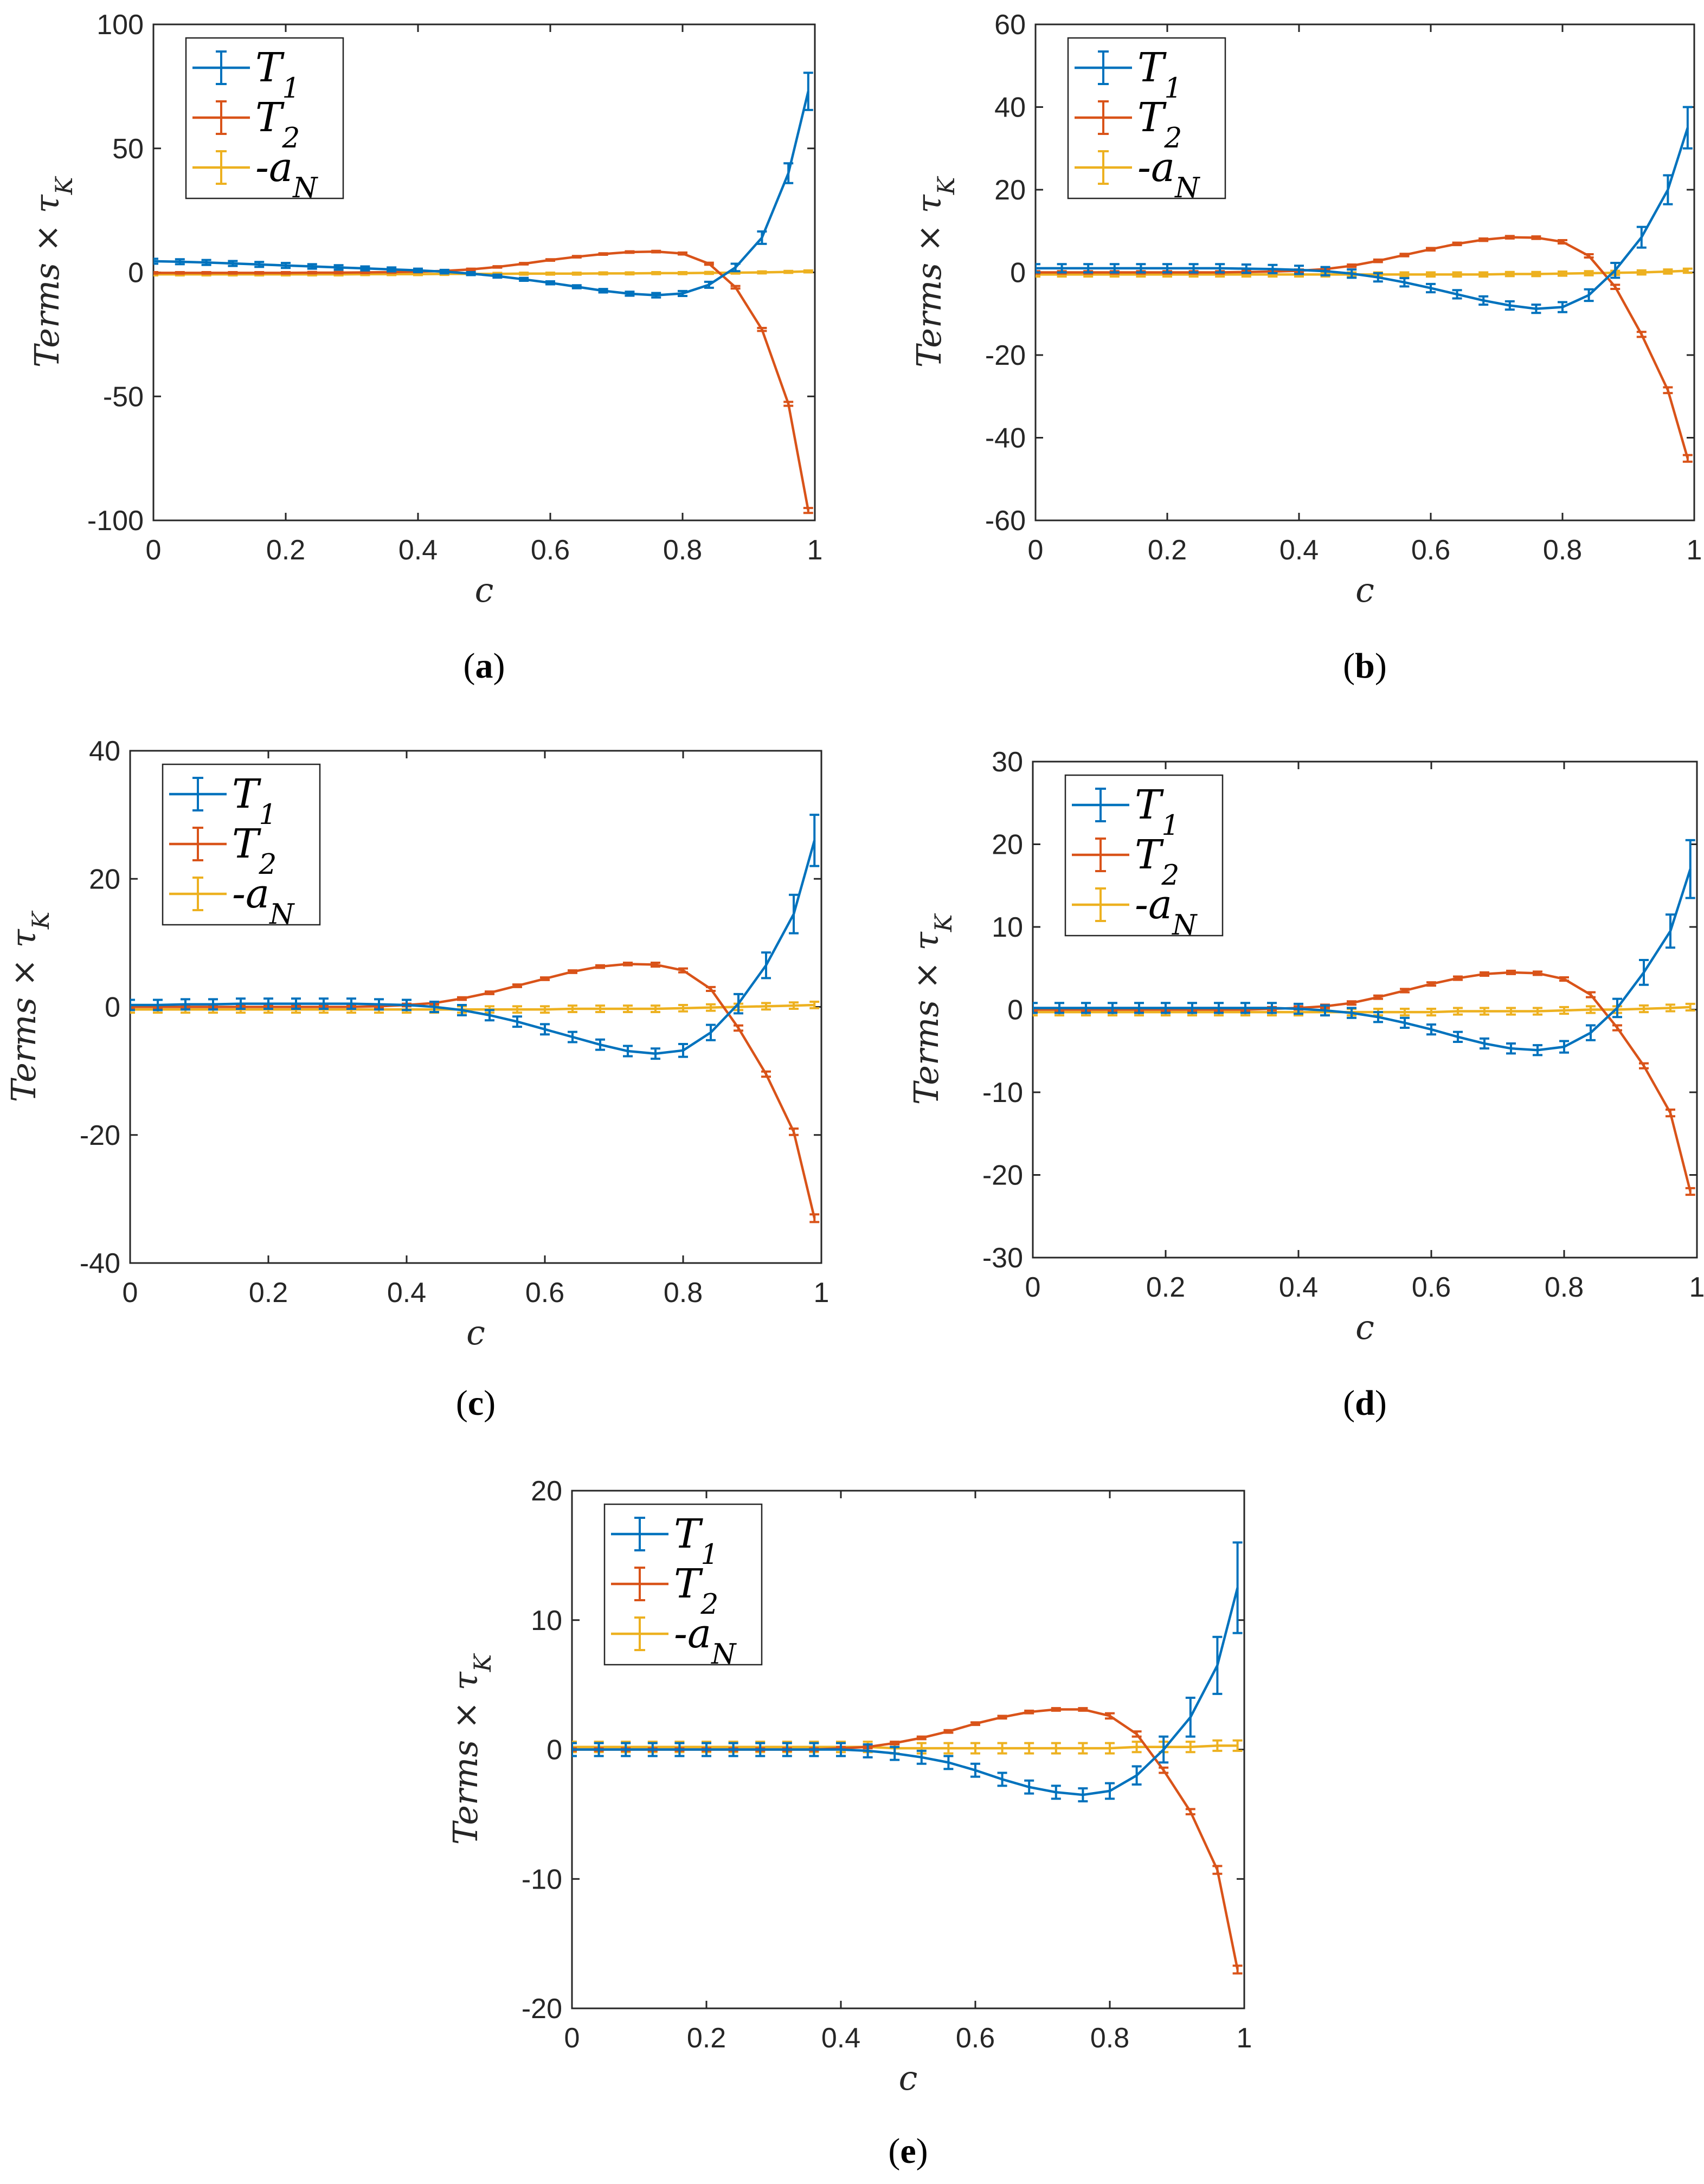 The image size is (1704, 2184). I want to click on series-line--aN, so click(905, 1747).